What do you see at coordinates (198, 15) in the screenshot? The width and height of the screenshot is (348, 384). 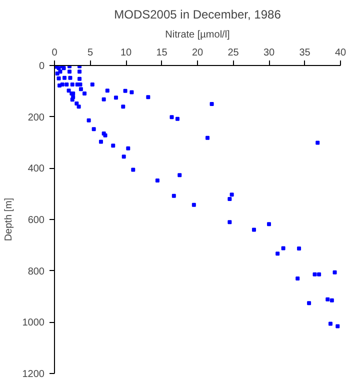 I see `chart-title: MODS2005 in December, 1986` at bounding box center [198, 15].